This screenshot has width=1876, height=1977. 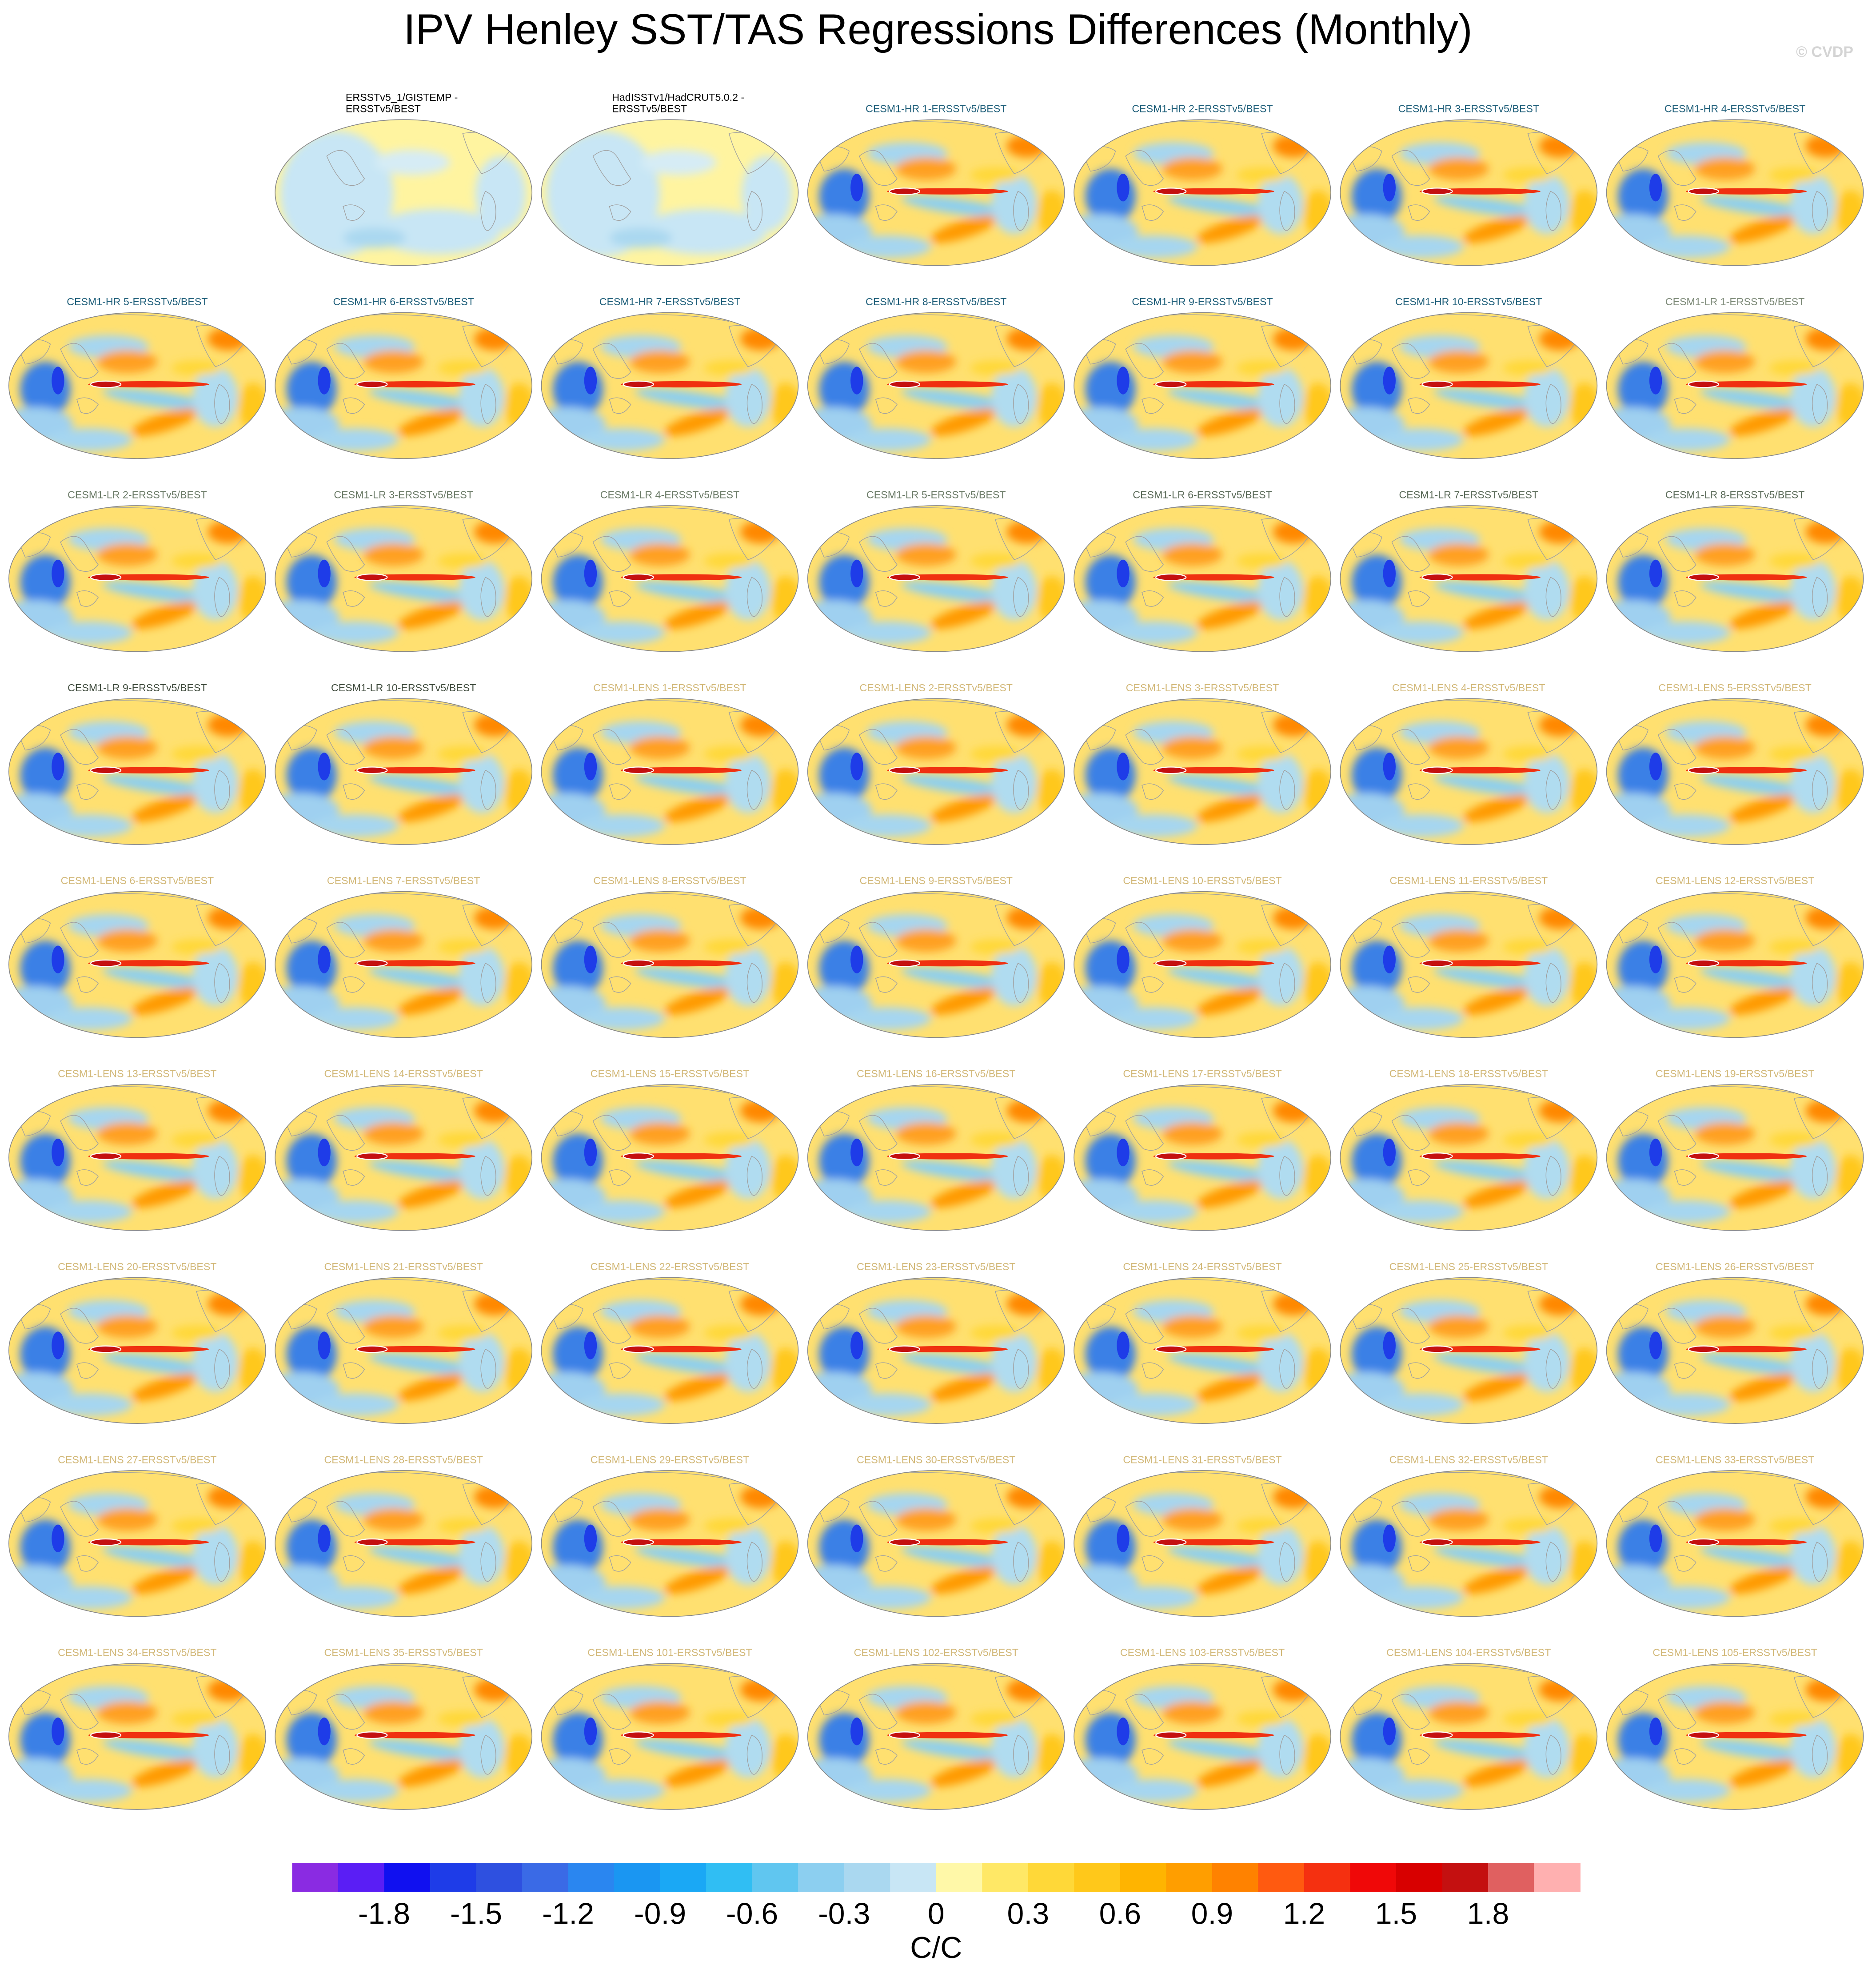 What do you see at coordinates (1468, 880) in the screenshot?
I see `panel-title: CESM1-LENS 11-ERSSTv5/BEST` at bounding box center [1468, 880].